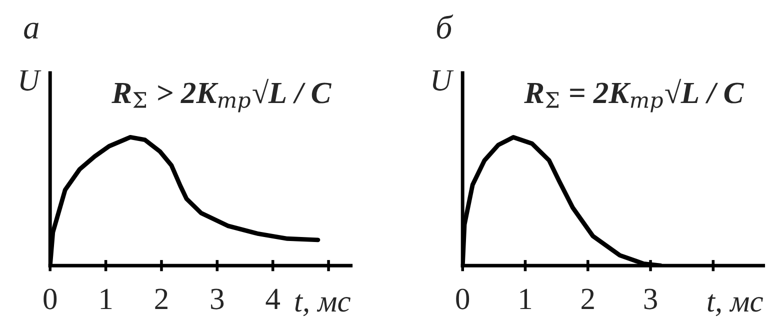 The width and height of the screenshot is (771, 332). Describe the element at coordinates (222, 95) in the screenshot. I see `text: R$_{Σ}$ > 2K$_{тр}$√L / C` at that location.